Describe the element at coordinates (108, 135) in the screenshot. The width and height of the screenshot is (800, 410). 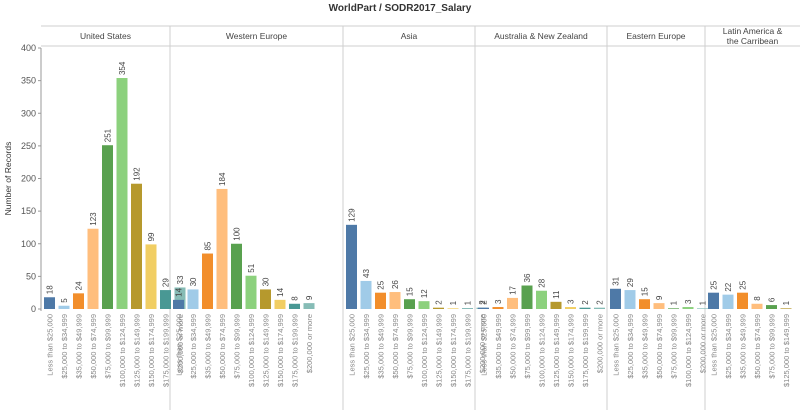
I see `data-label: 251` at that location.